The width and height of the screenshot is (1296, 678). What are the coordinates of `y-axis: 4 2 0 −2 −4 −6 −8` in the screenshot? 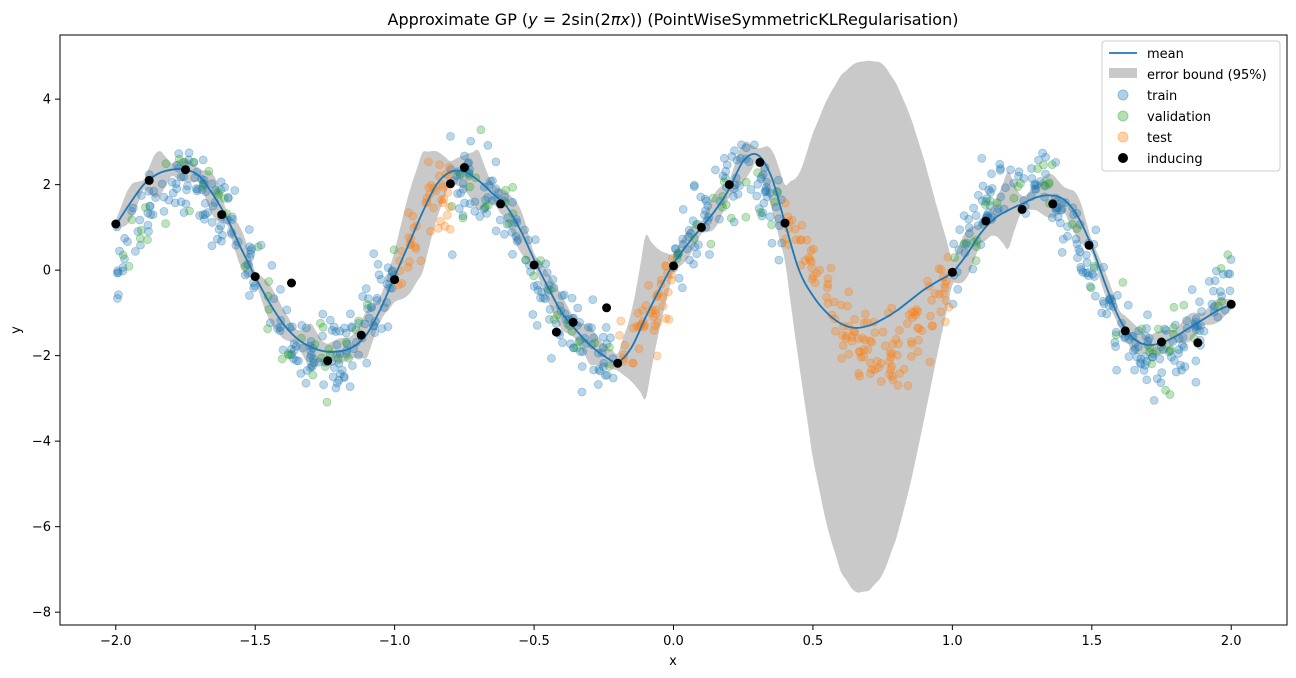 It's located at (46, 357).